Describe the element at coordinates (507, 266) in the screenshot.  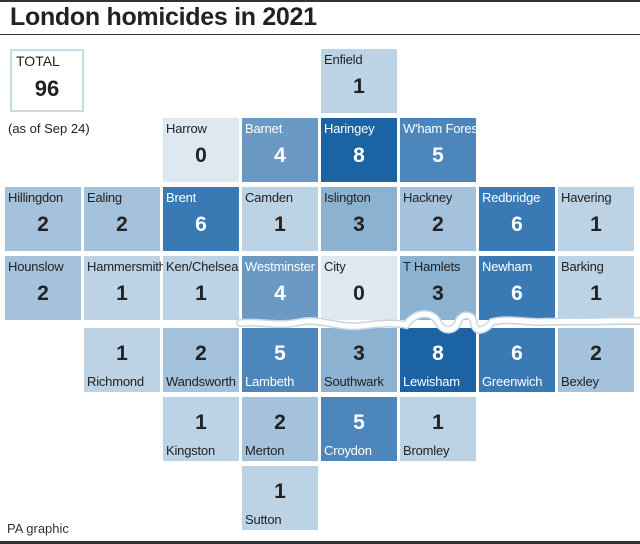
I see `borough-name: Newham` at that location.